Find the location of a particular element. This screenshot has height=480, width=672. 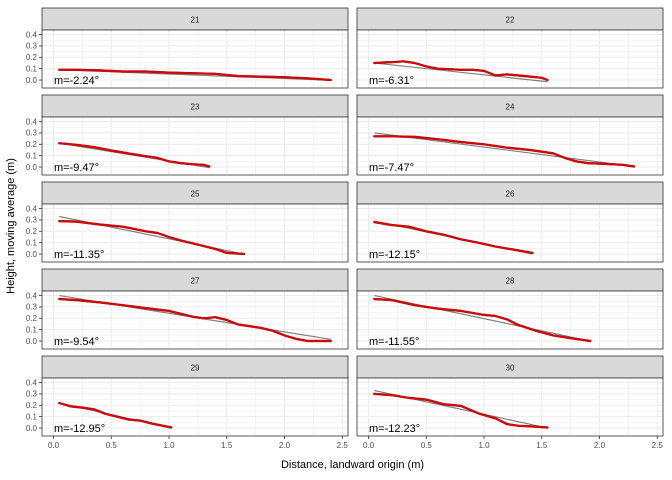

slope-annotation: m=-9.54° is located at coordinates (76, 342).